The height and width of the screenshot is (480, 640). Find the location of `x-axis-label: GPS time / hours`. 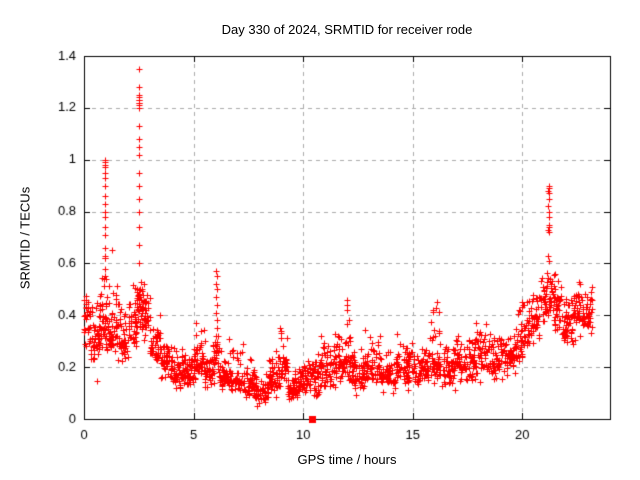

x-axis-label: GPS time / hours is located at coordinates (347, 459).